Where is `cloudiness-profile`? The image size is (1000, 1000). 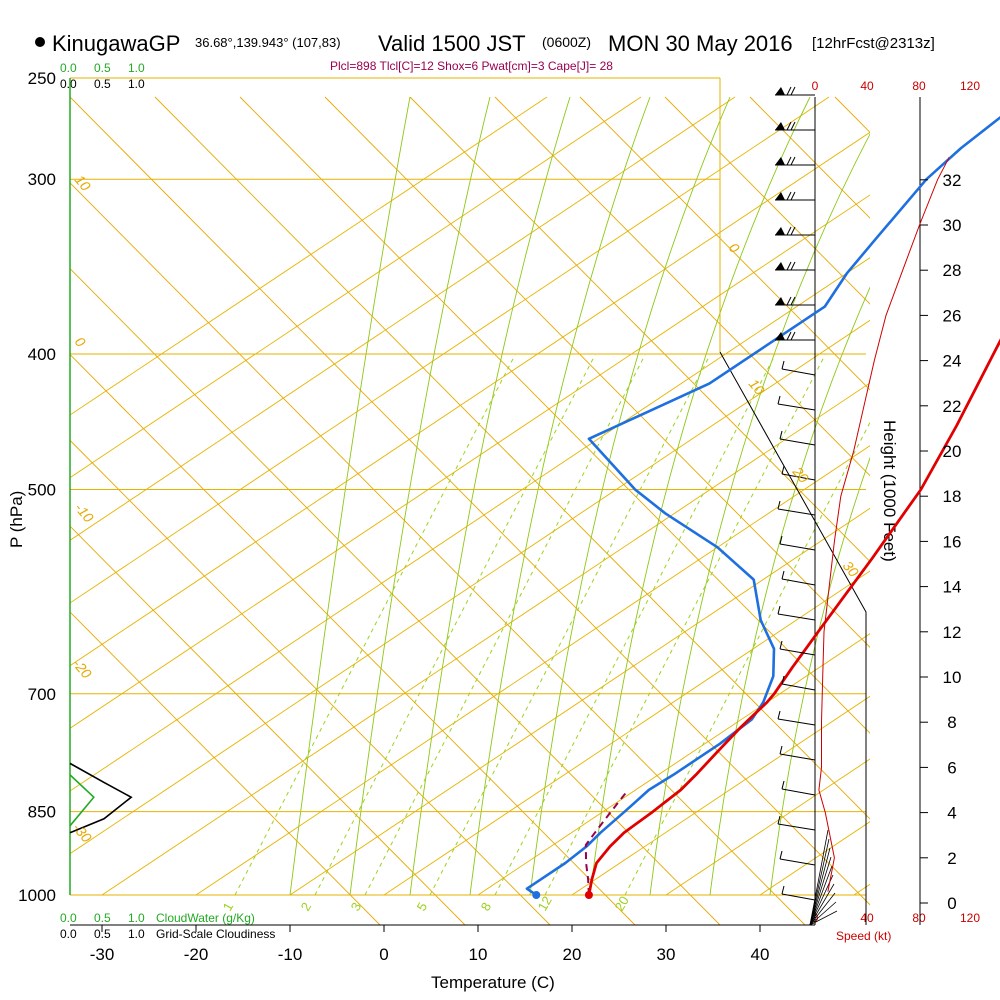 cloudiness-profile is located at coordinates (101, 798).